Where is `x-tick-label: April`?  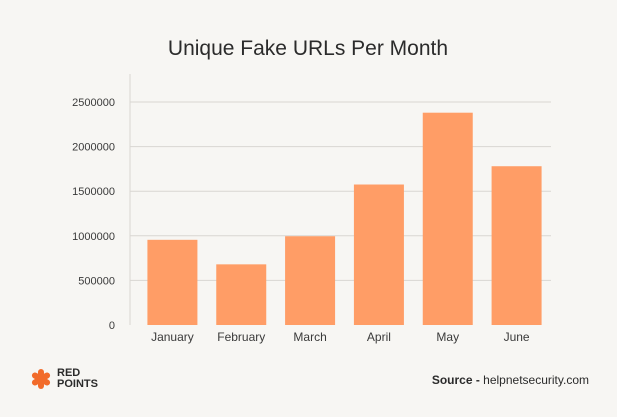 x-tick-label: April is located at coordinates (379, 337).